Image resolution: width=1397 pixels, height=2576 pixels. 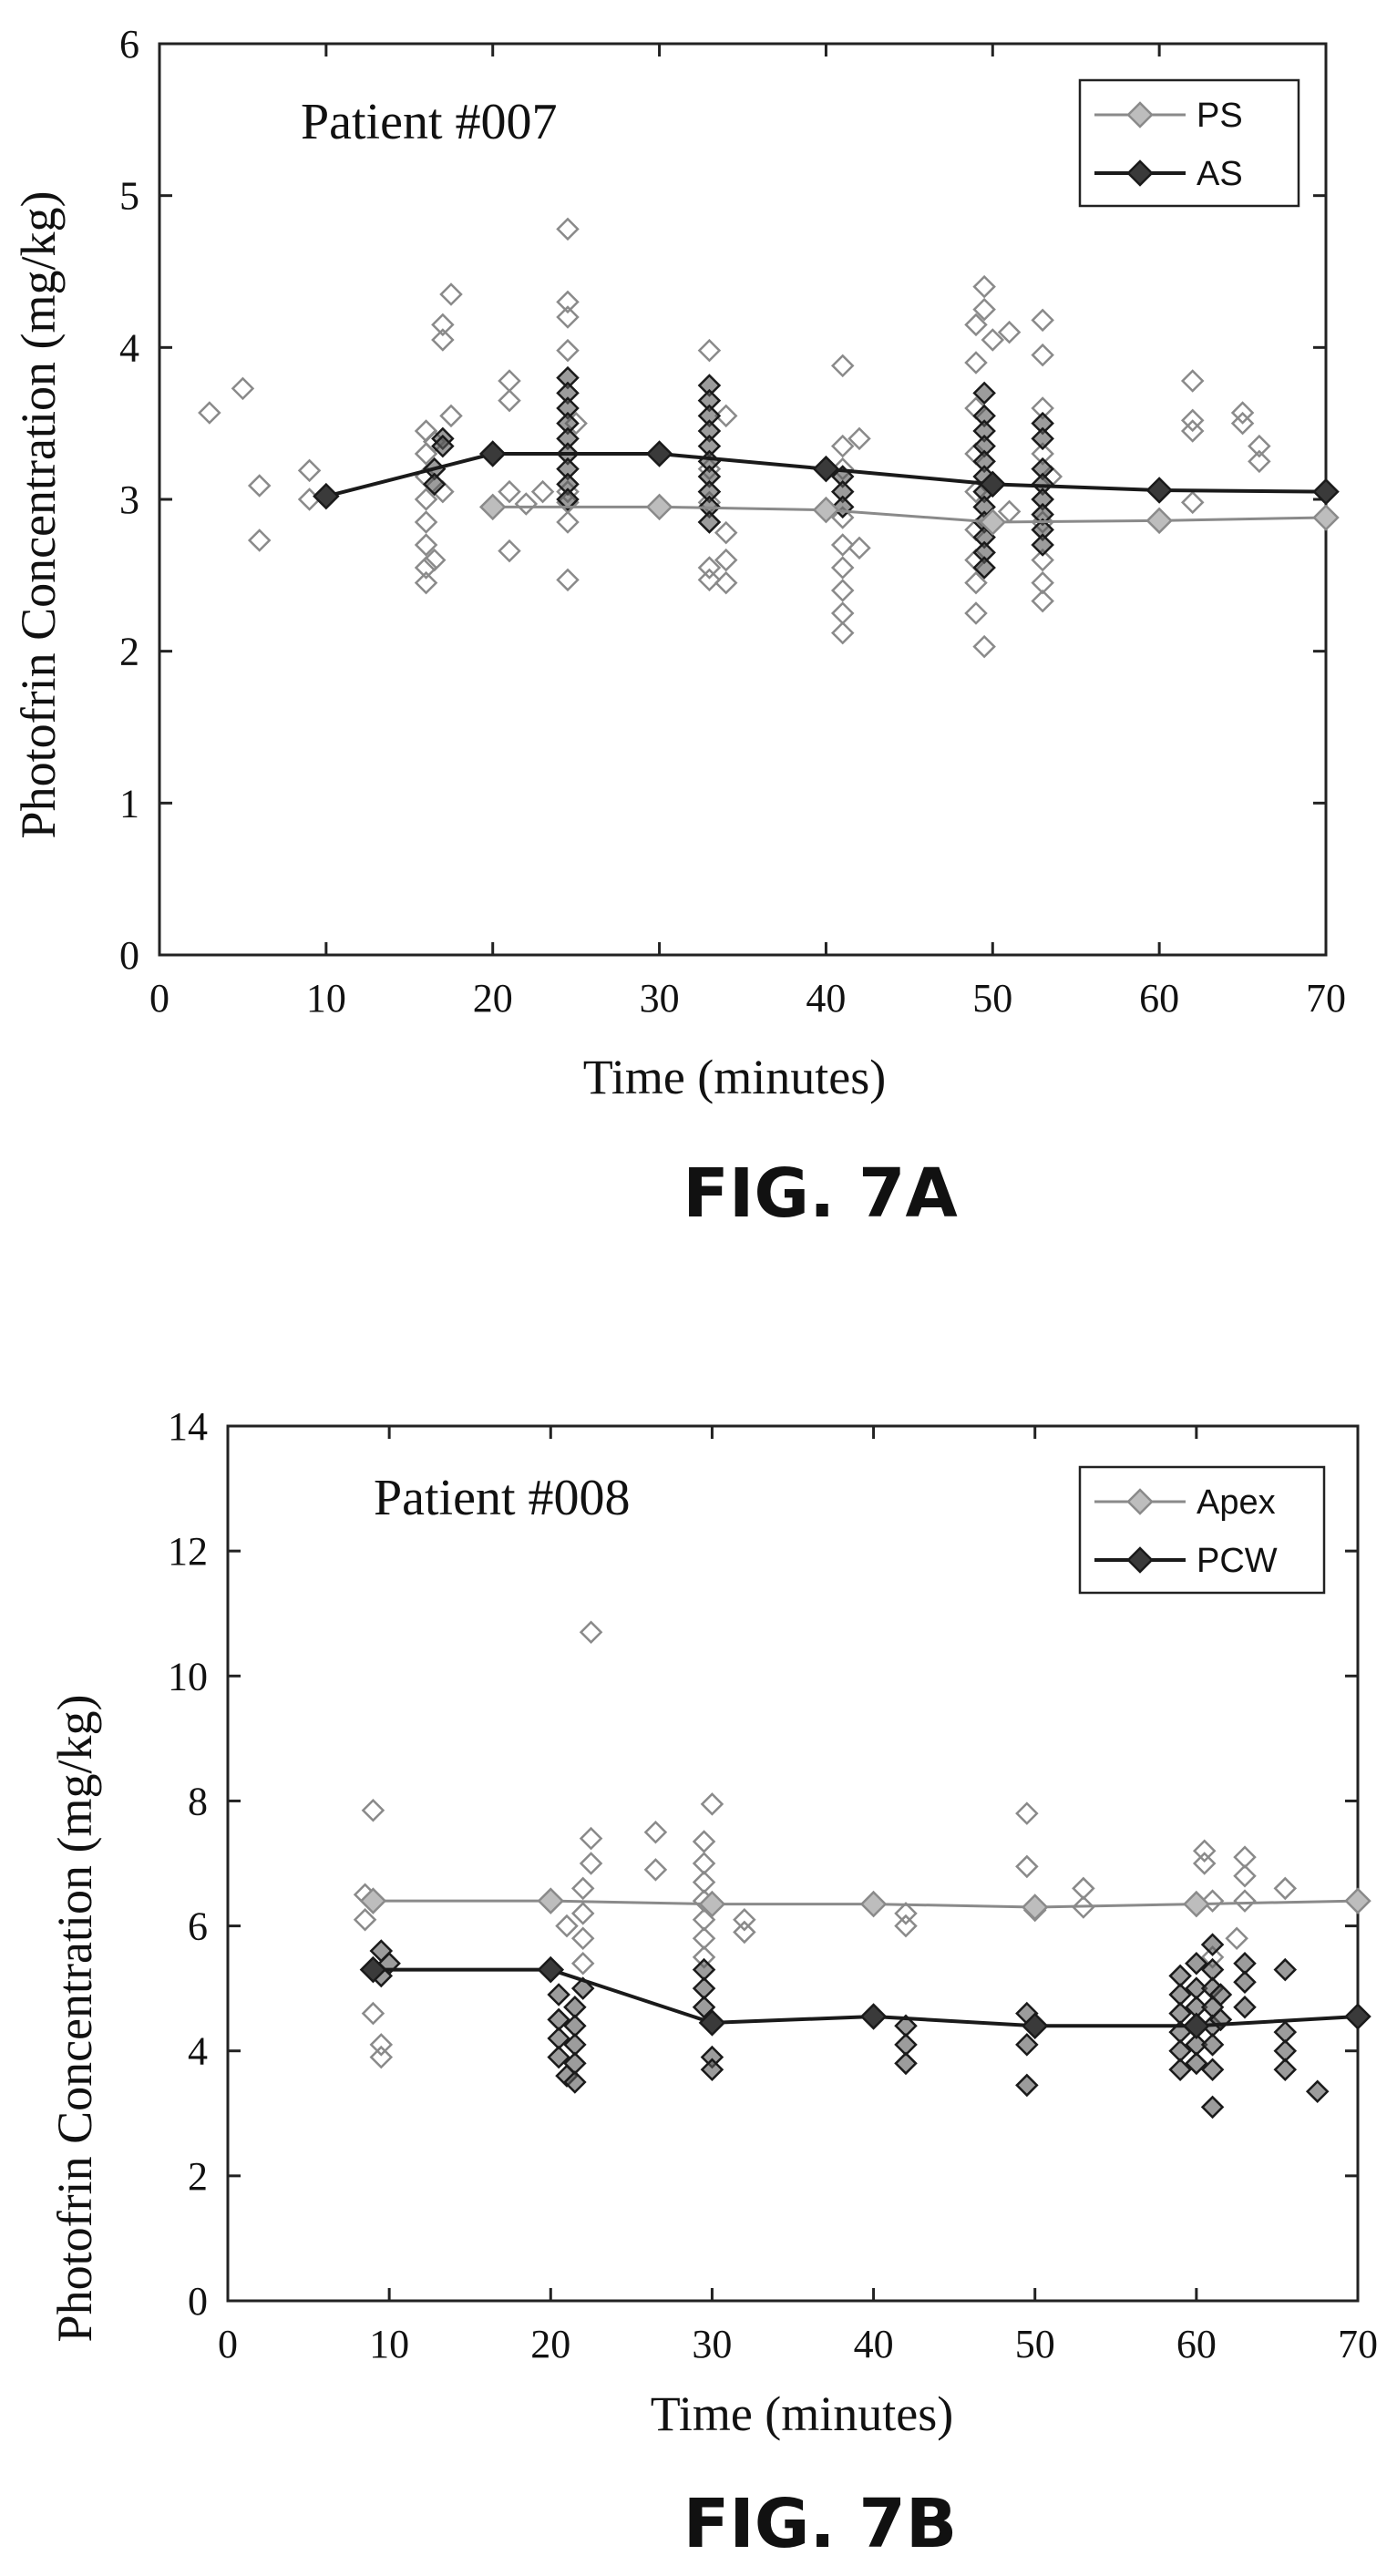 What do you see at coordinates (1189, 143) in the screenshot?
I see `legend-box` at bounding box center [1189, 143].